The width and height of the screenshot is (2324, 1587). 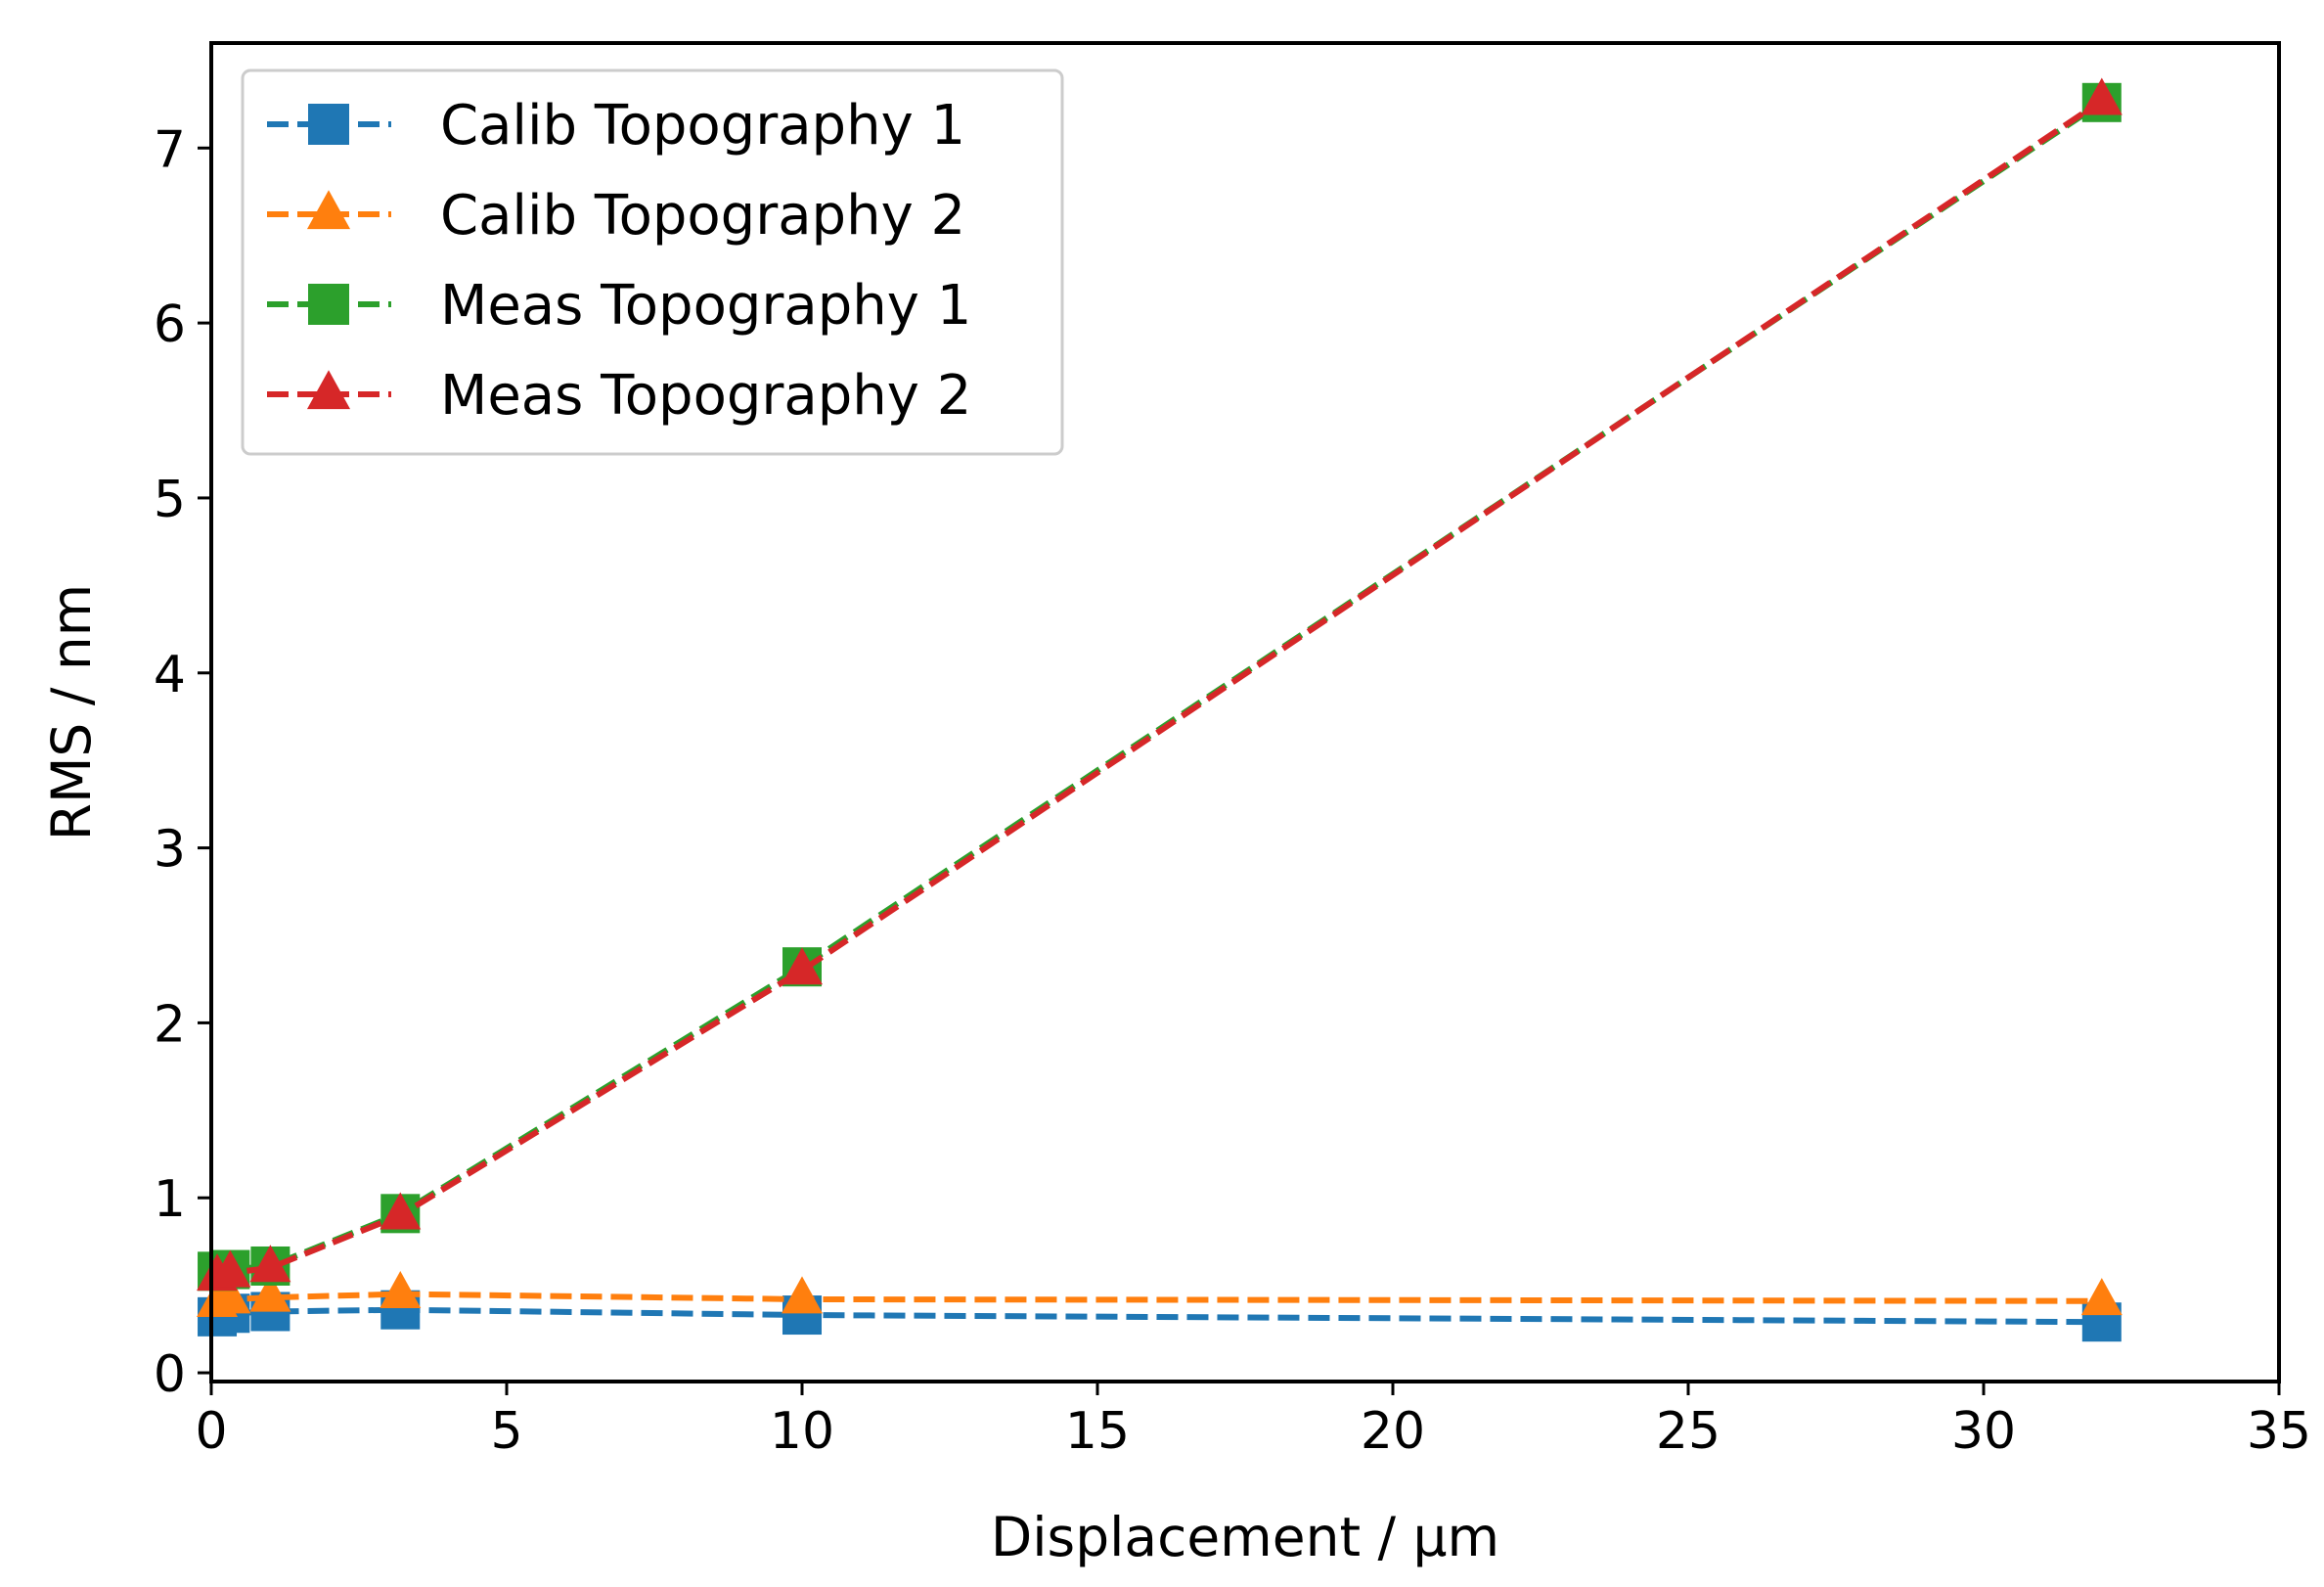 I want to click on legend-label: Meas Topography 2, so click(x=706, y=396).